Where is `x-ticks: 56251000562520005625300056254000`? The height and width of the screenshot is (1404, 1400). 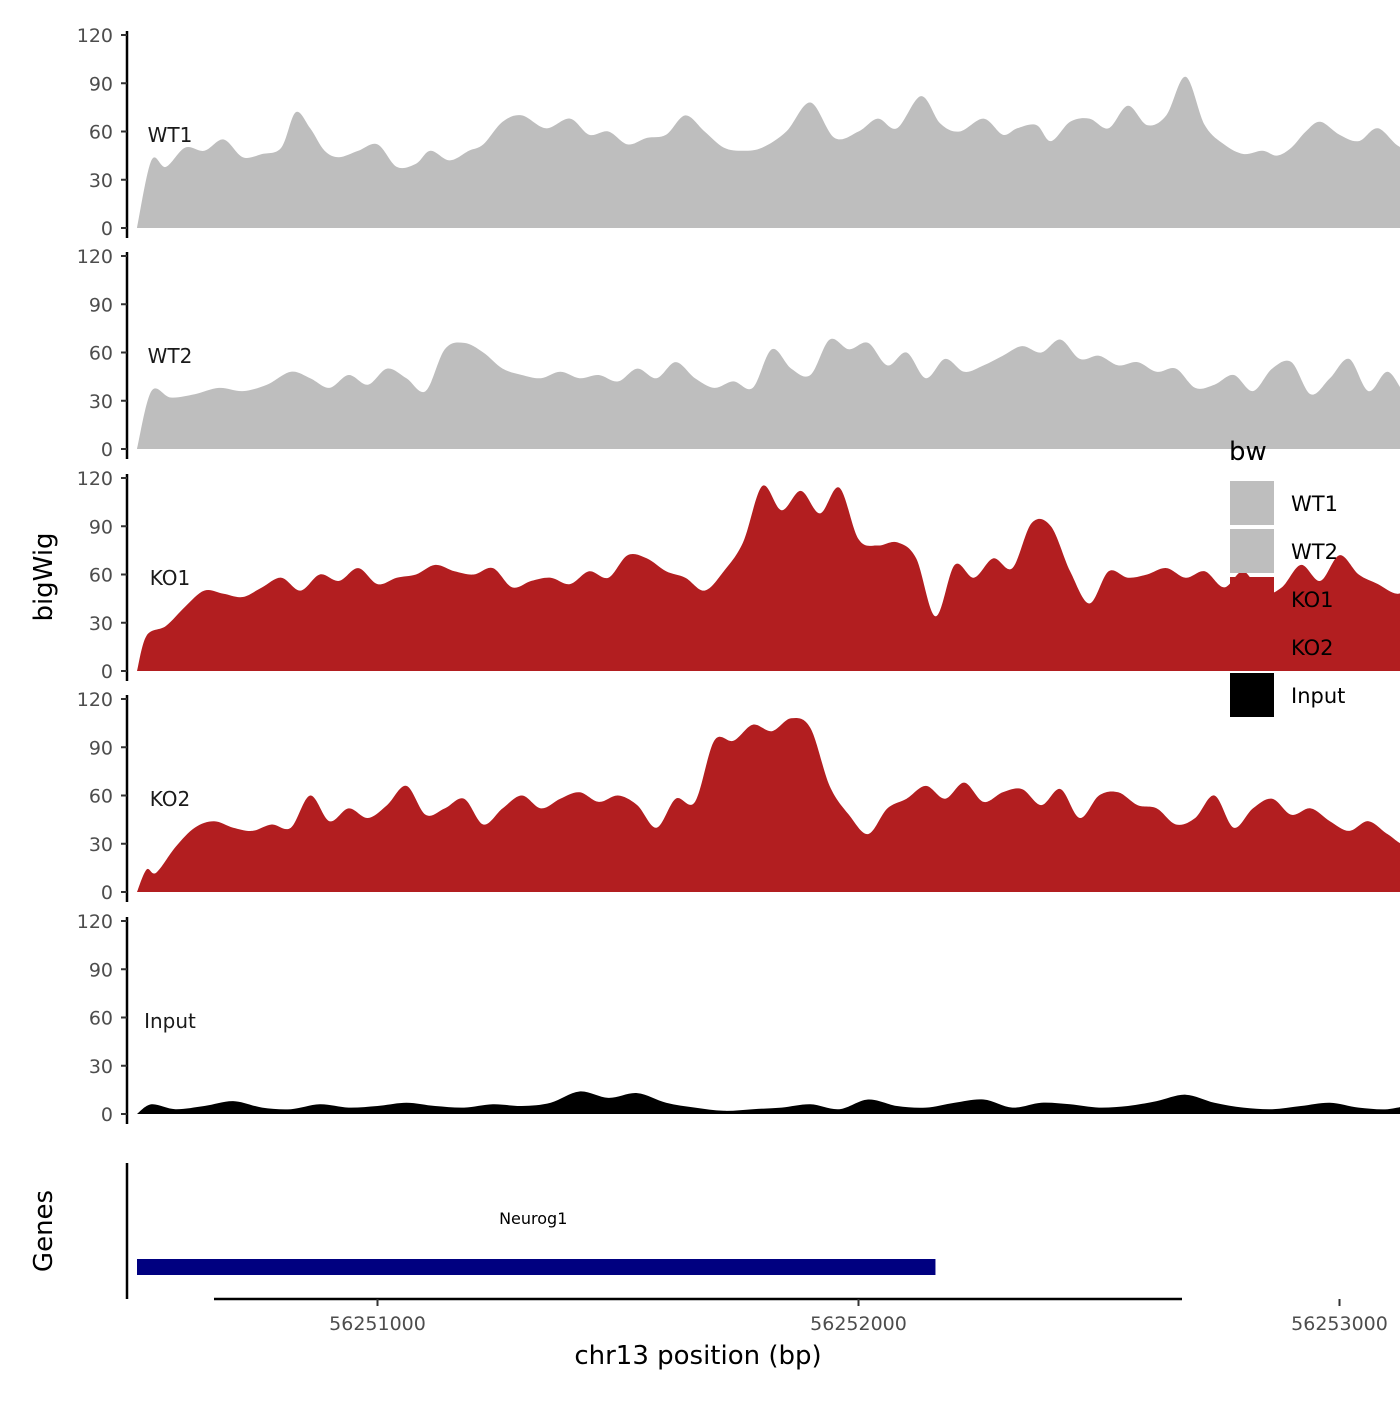 x-ticks: 56251000562520005625300056254000 is located at coordinates (858, 1317).